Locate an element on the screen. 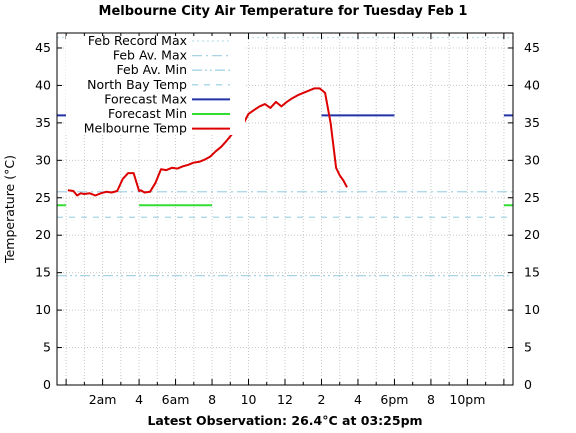  legend-box is located at coordinates (155, 85).